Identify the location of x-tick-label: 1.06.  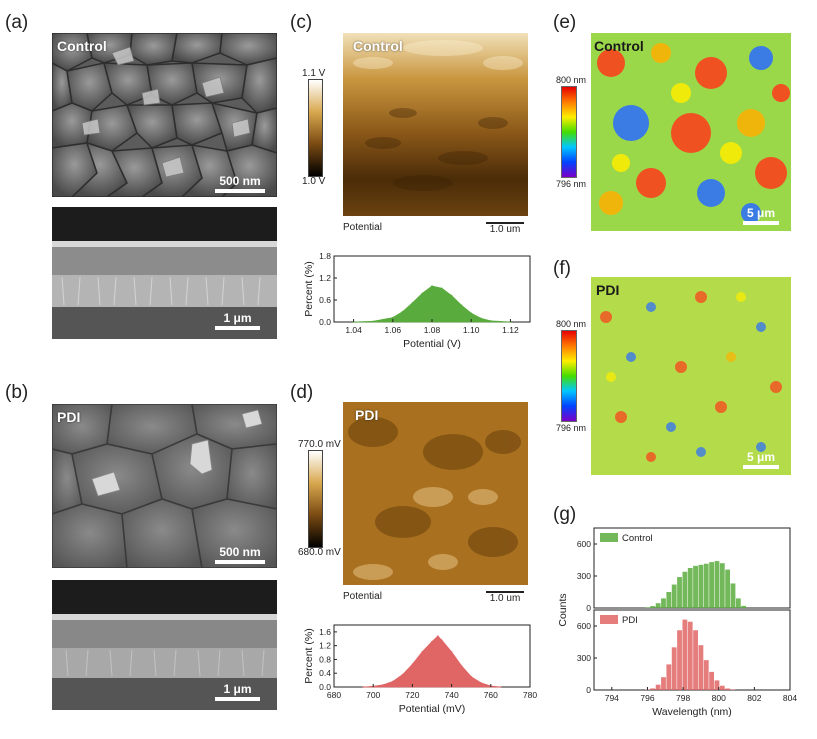
(393, 330).